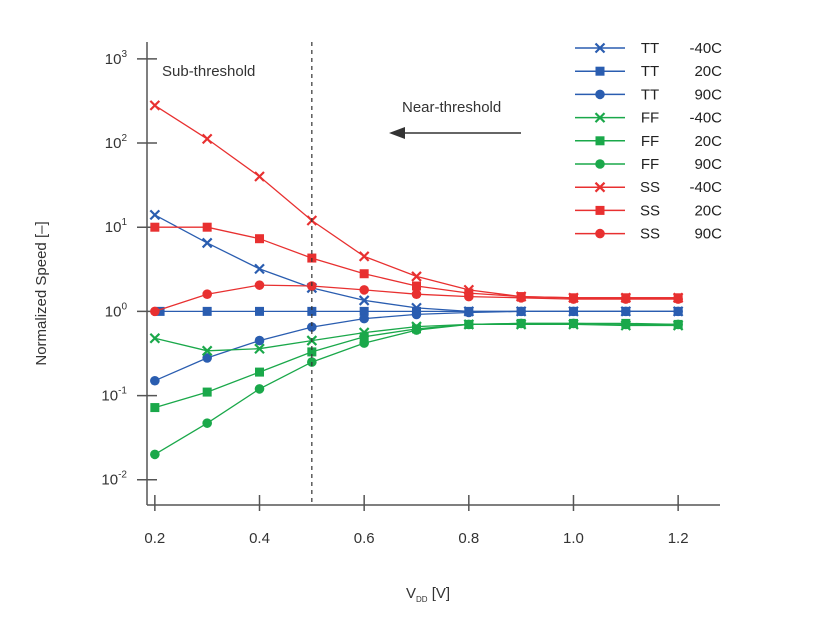 Image resolution: width=833 pixels, height=617 pixels. I want to click on legend-item: SS 90C, so click(648, 234).